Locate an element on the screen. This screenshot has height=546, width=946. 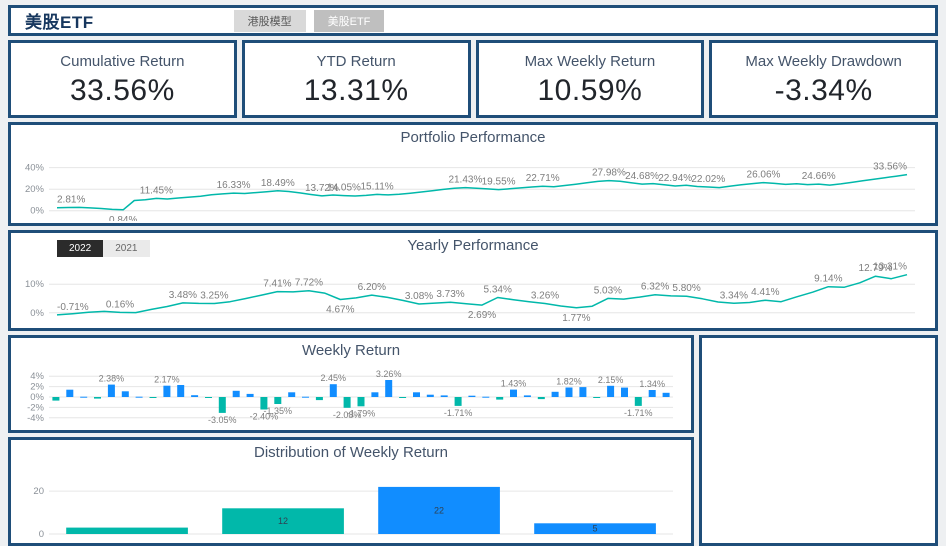
svg-text: 2.69% is located at coordinates (482, 315).